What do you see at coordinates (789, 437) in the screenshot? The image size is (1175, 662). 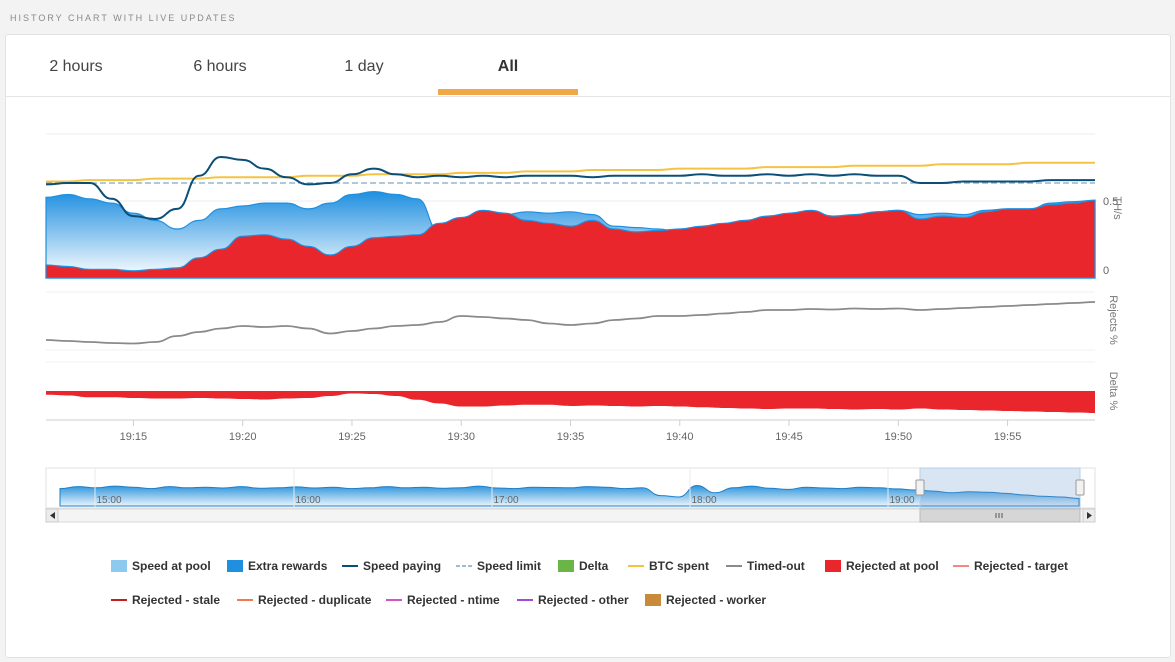 I see `x-tick-label: 19:45` at bounding box center [789, 437].